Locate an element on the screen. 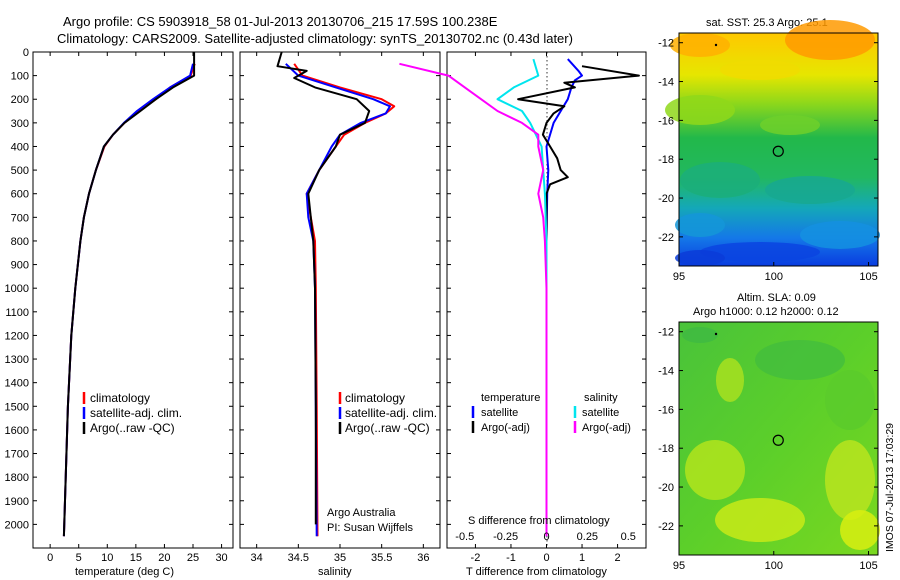  legend-title-salinity: salinity is located at coordinates (601, 398).